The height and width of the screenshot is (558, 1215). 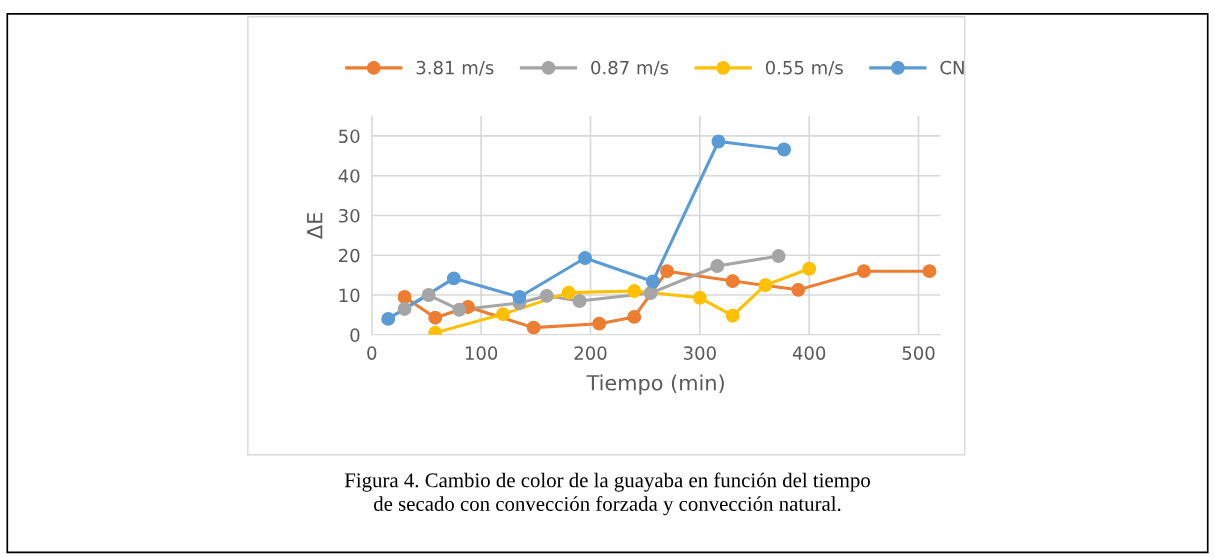 What do you see at coordinates (607, 494) in the screenshot?
I see `text: Figura 4. Cambio de color de la guayaba en función del tiempo de secado con convección forzada y convección natural.` at bounding box center [607, 494].